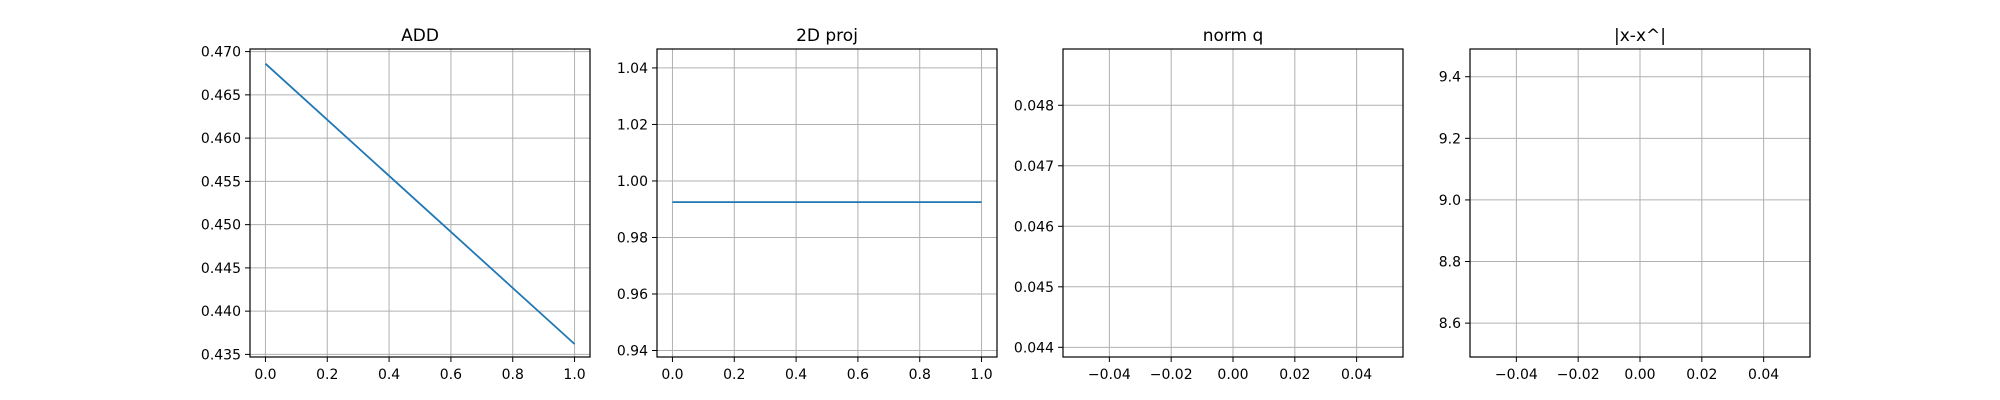 The width and height of the screenshot is (2000, 400). Describe the element at coordinates (221, 226) in the screenshot. I see `y-tick-label: 0.450` at that location.